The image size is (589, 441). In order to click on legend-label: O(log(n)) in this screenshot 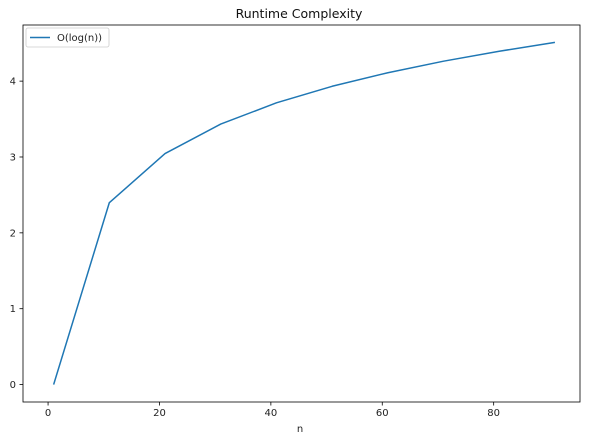, I will do `click(79, 38)`.